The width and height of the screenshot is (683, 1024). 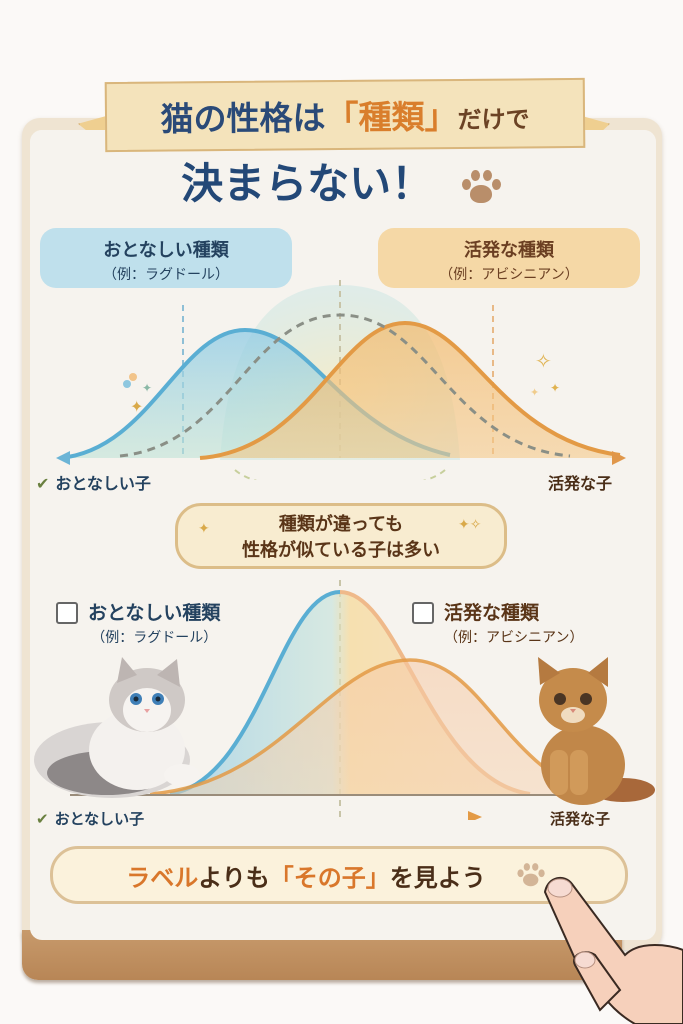 I want to click on calm-breed-checkbox-label: おとなしい種類, so click(x=154, y=613).